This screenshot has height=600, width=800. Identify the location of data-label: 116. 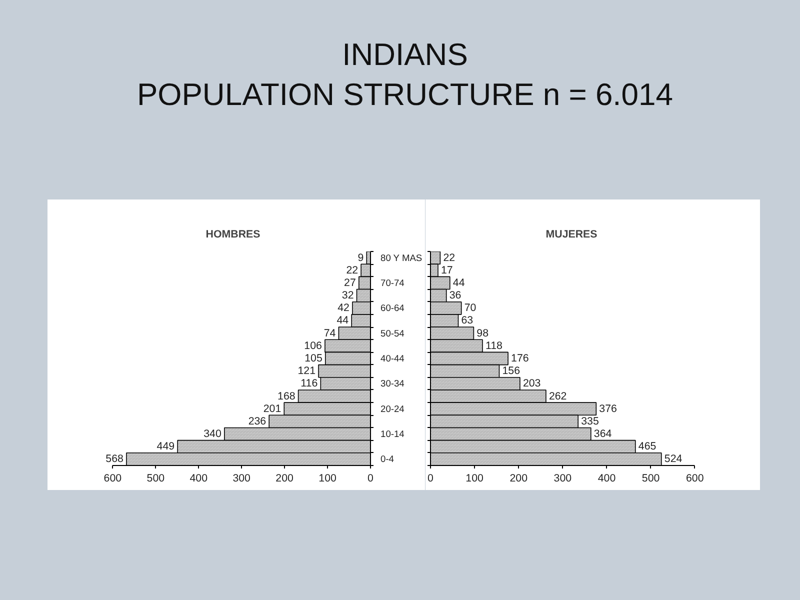
(309, 384).